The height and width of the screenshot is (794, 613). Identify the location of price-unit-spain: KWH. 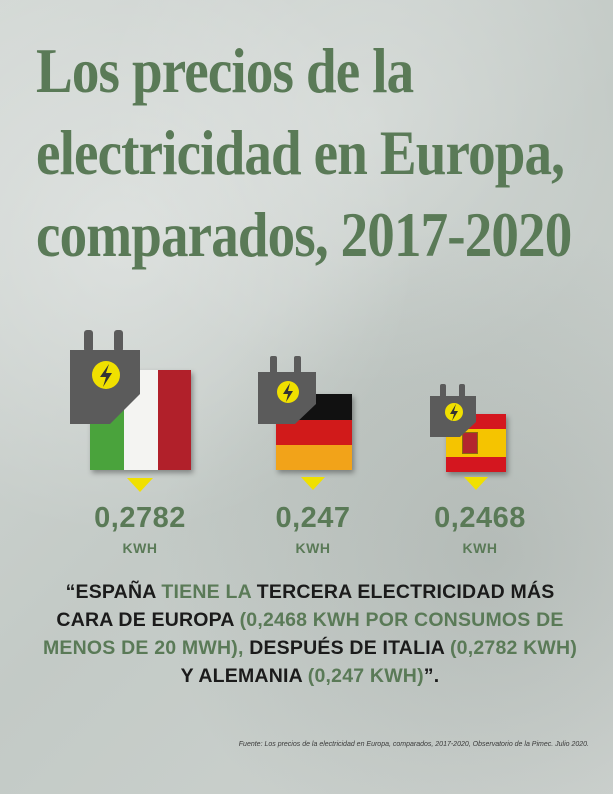
(480, 548).